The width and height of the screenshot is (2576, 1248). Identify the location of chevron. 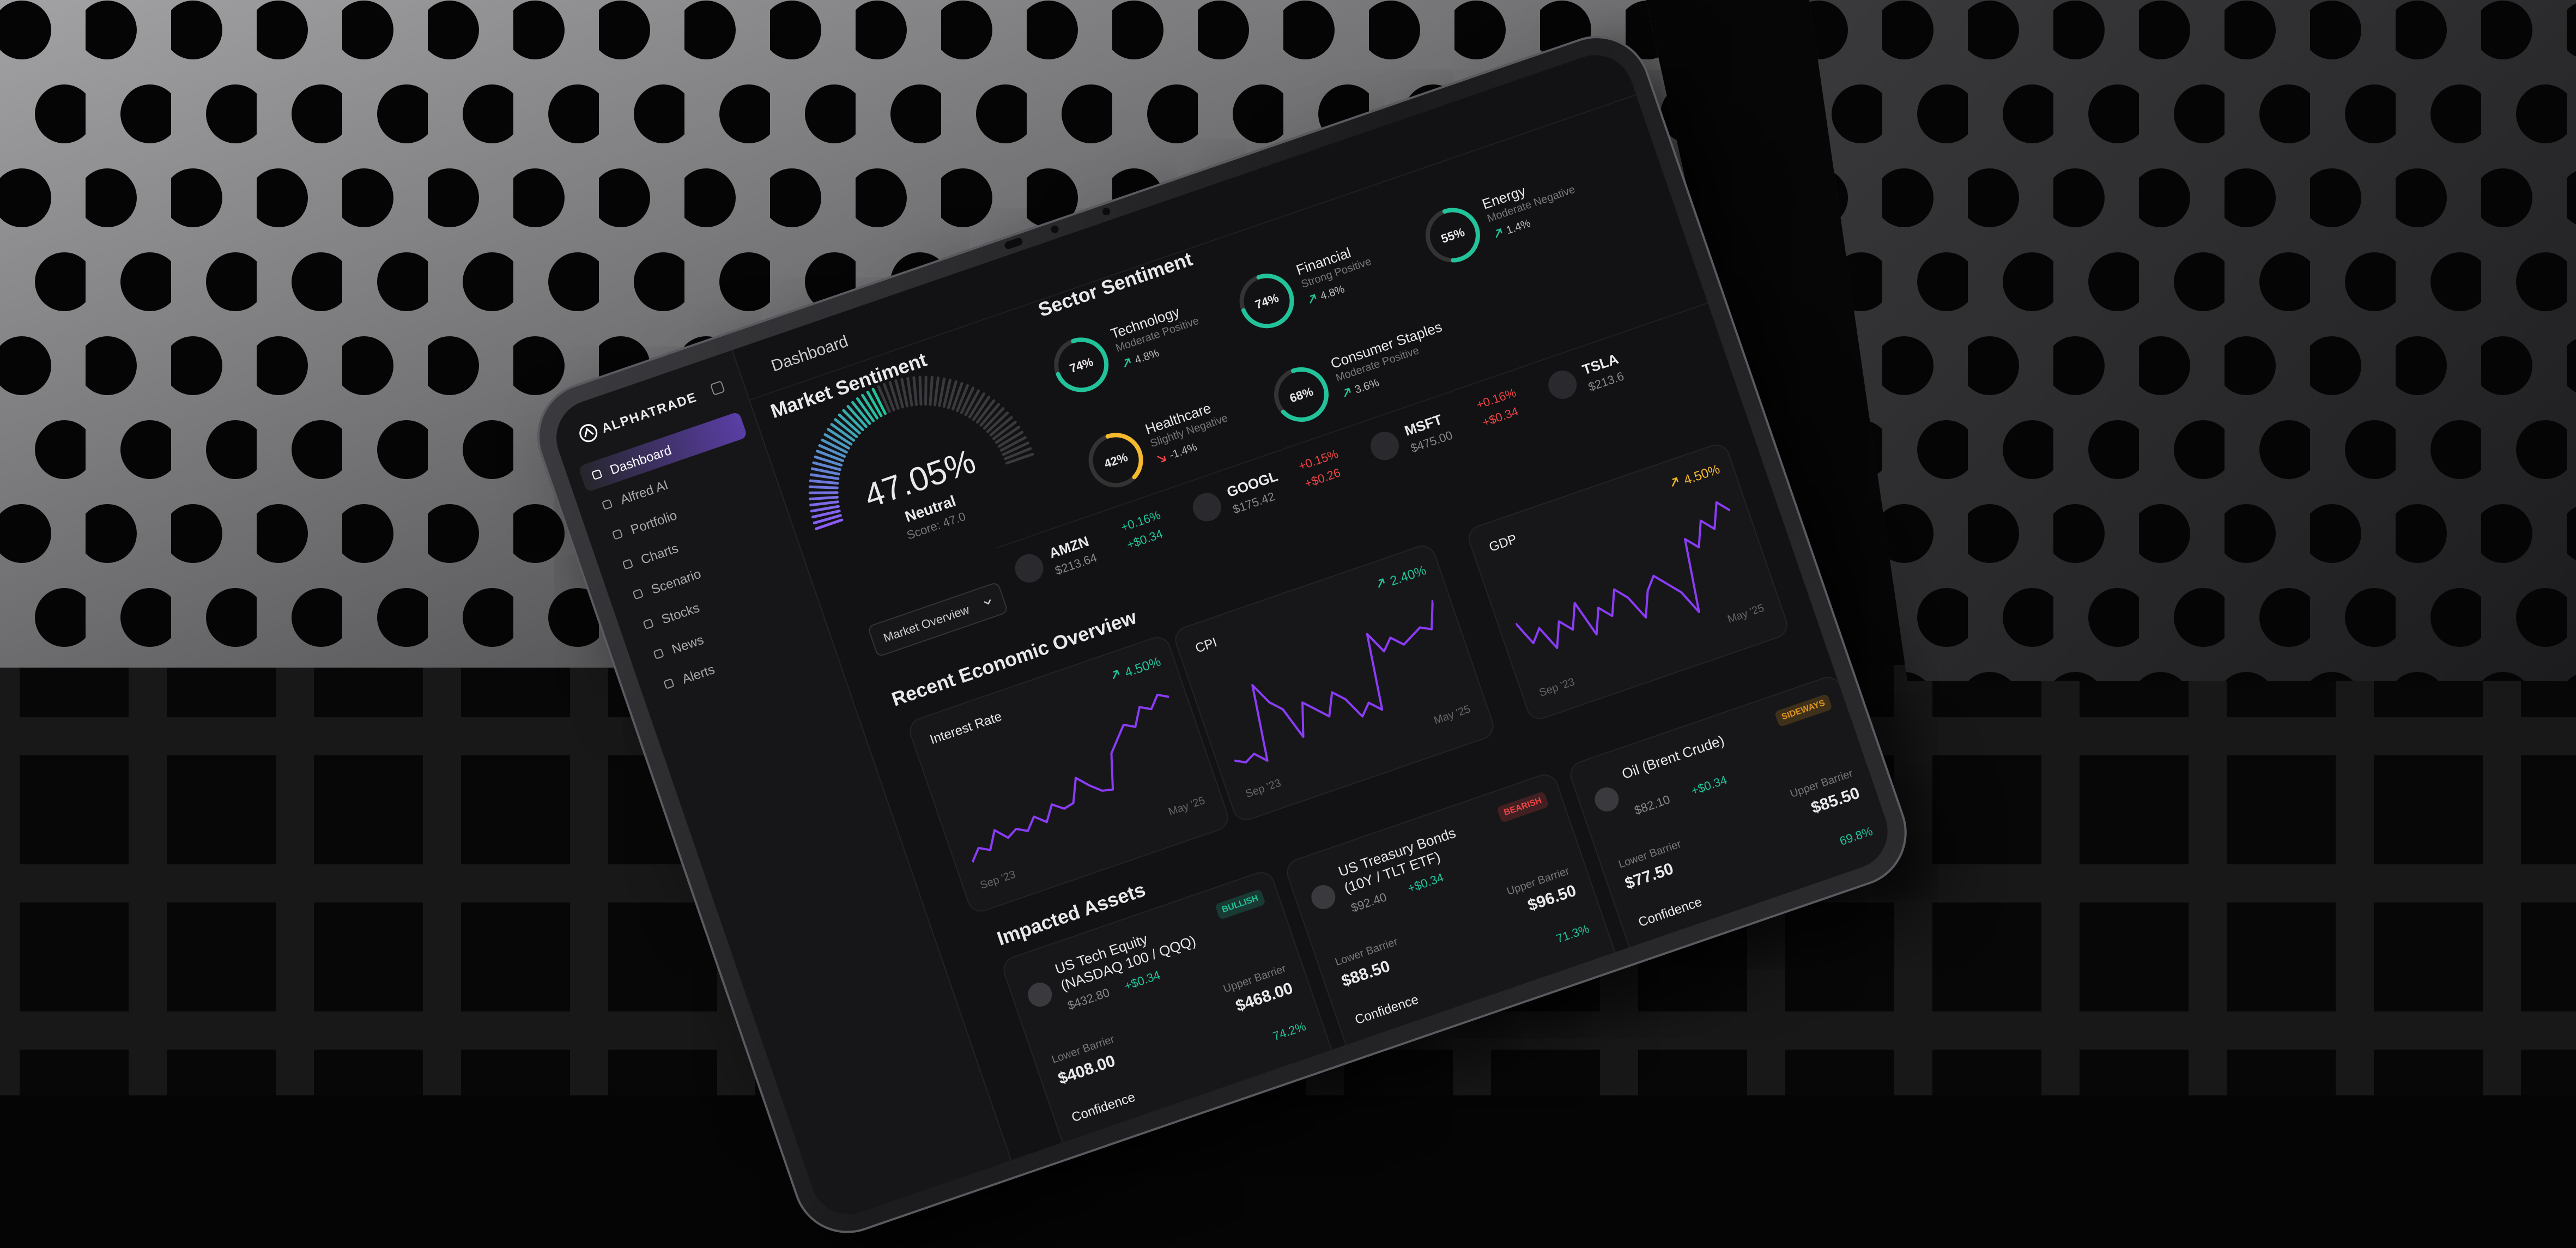
(988, 602).